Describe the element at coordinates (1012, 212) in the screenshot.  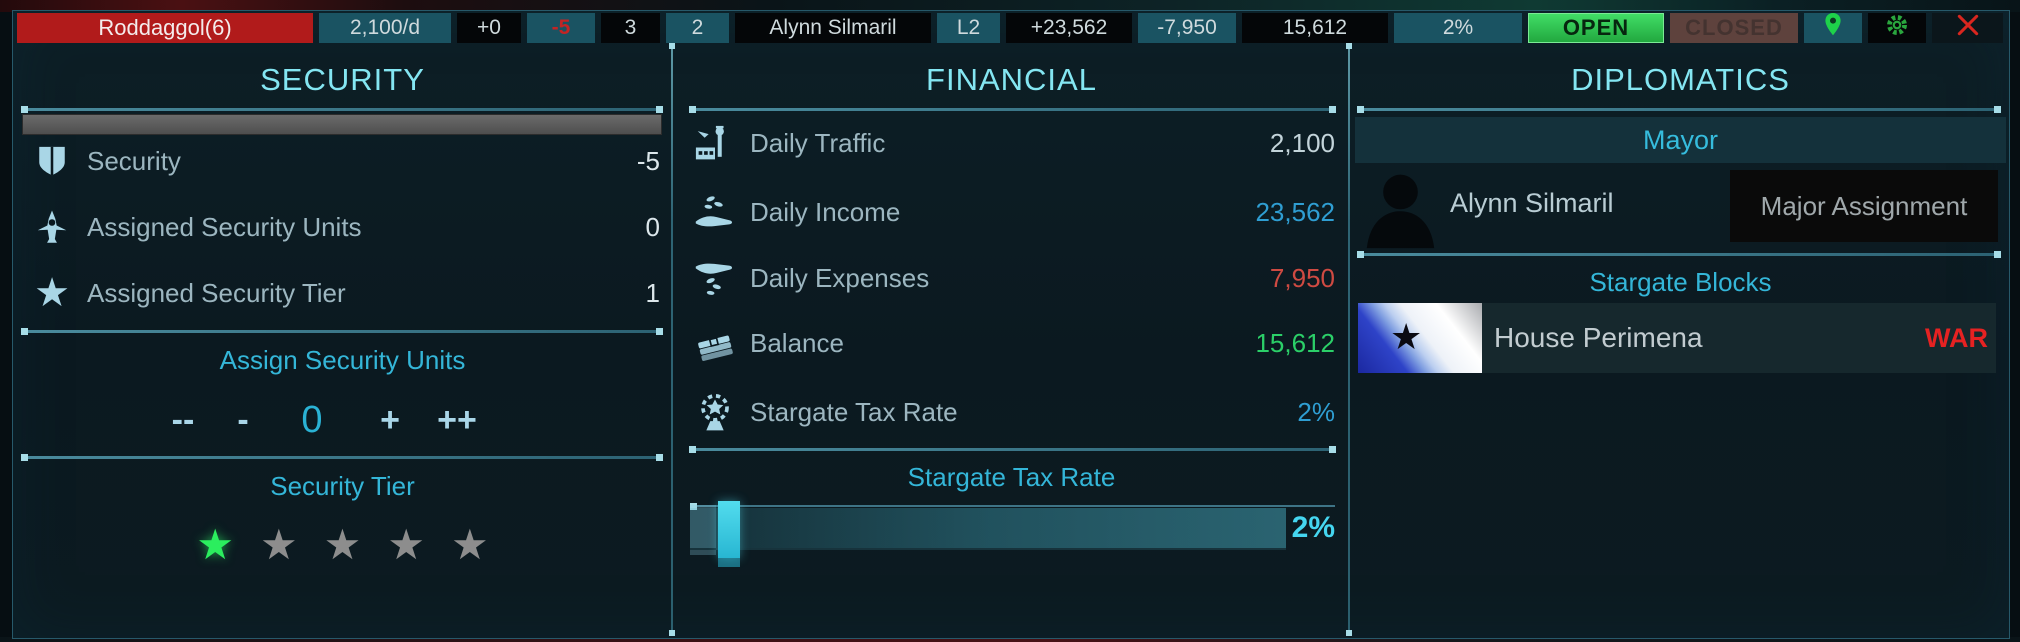
I see `daily-income-row: Daily Income 23,562` at that location.